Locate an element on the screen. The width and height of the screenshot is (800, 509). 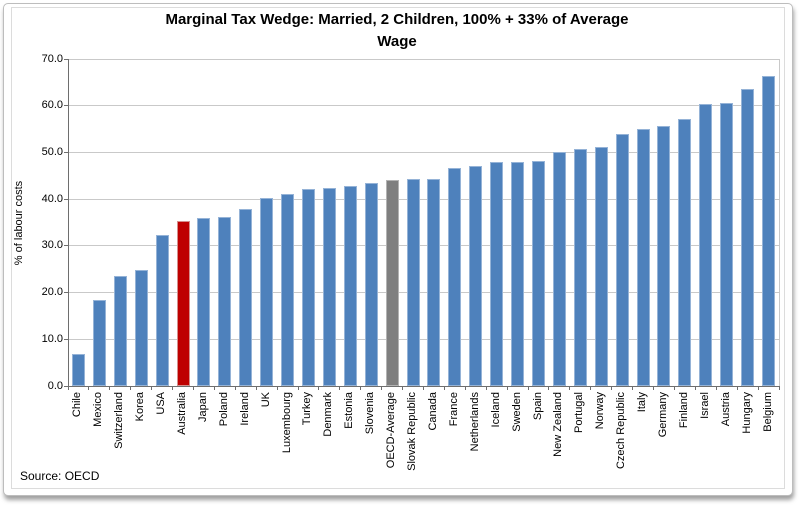
bar-chile is located at coordinates (78, 369).